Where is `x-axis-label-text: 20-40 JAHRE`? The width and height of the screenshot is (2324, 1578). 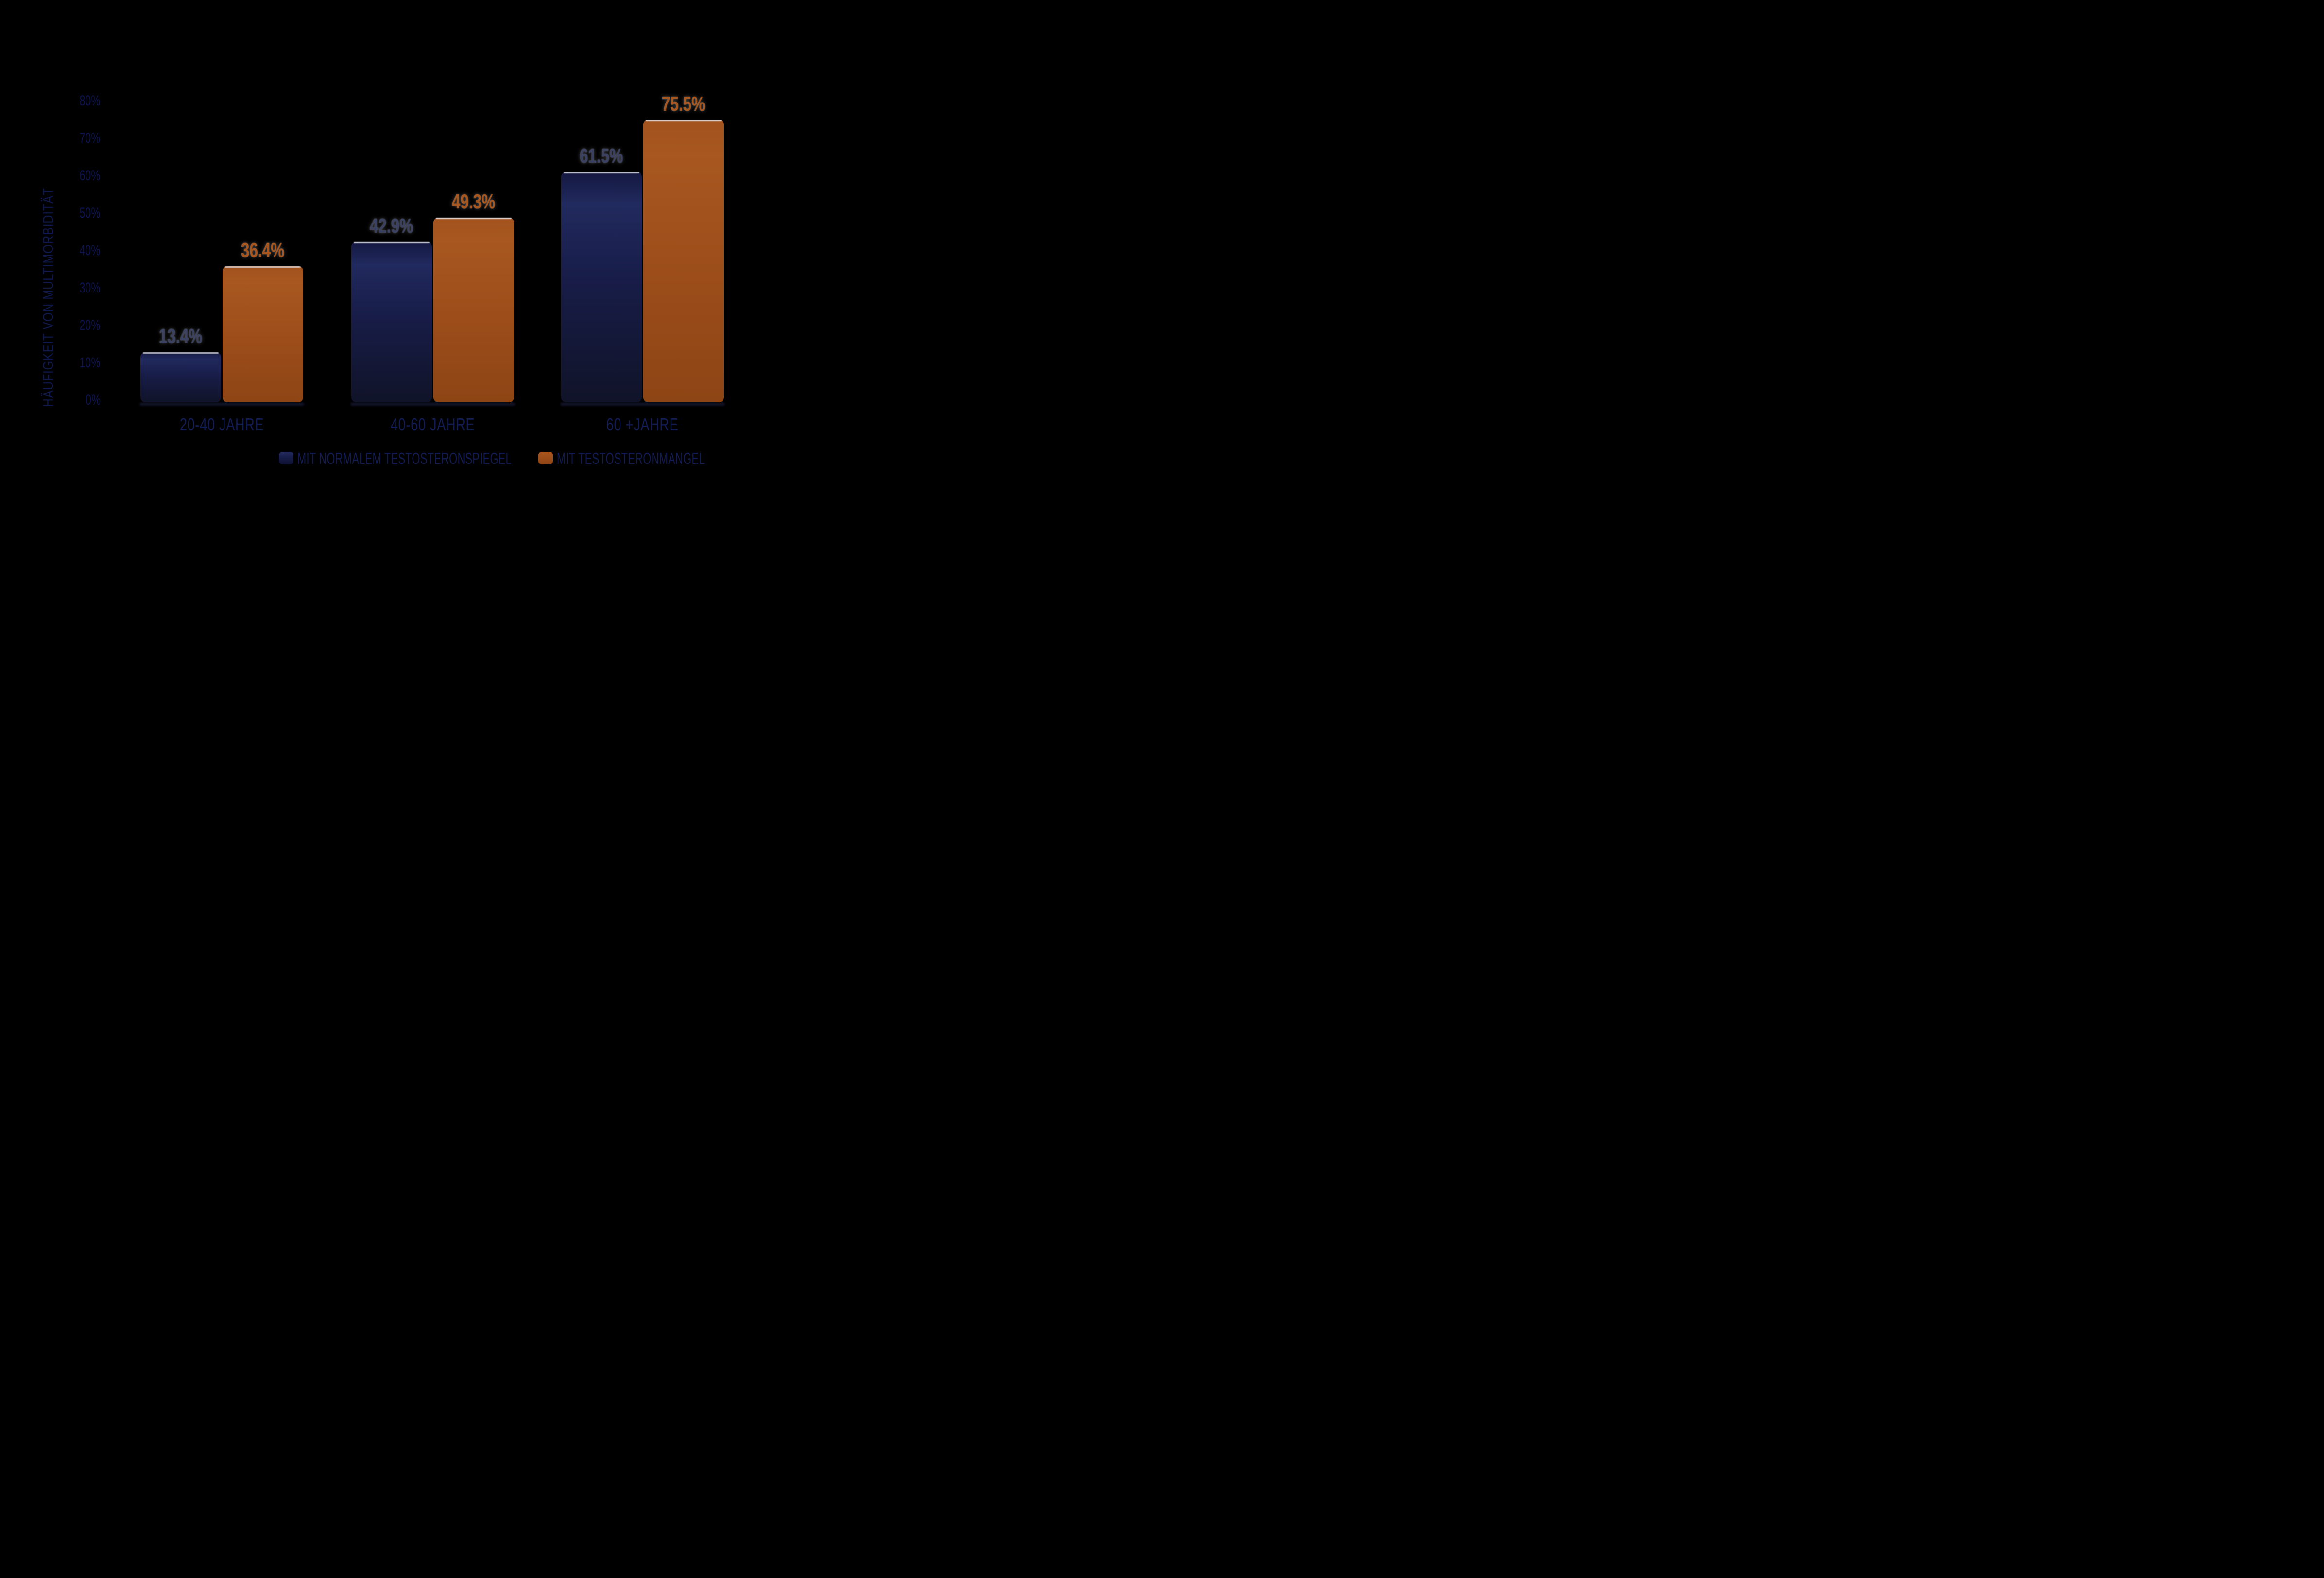
x-axis-label-text: 20-40 JAHRE is located at coordinates (222, 424).